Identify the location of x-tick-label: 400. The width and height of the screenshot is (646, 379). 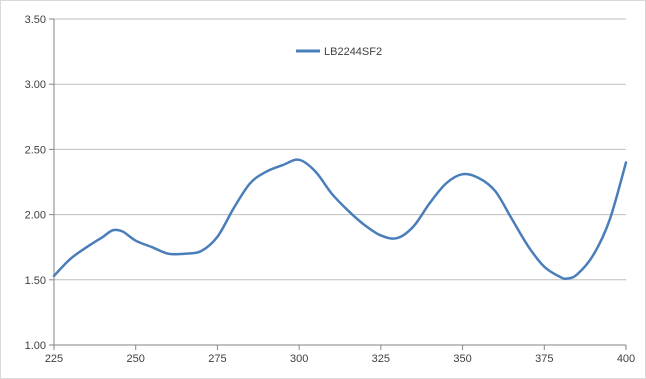
(626, 359).